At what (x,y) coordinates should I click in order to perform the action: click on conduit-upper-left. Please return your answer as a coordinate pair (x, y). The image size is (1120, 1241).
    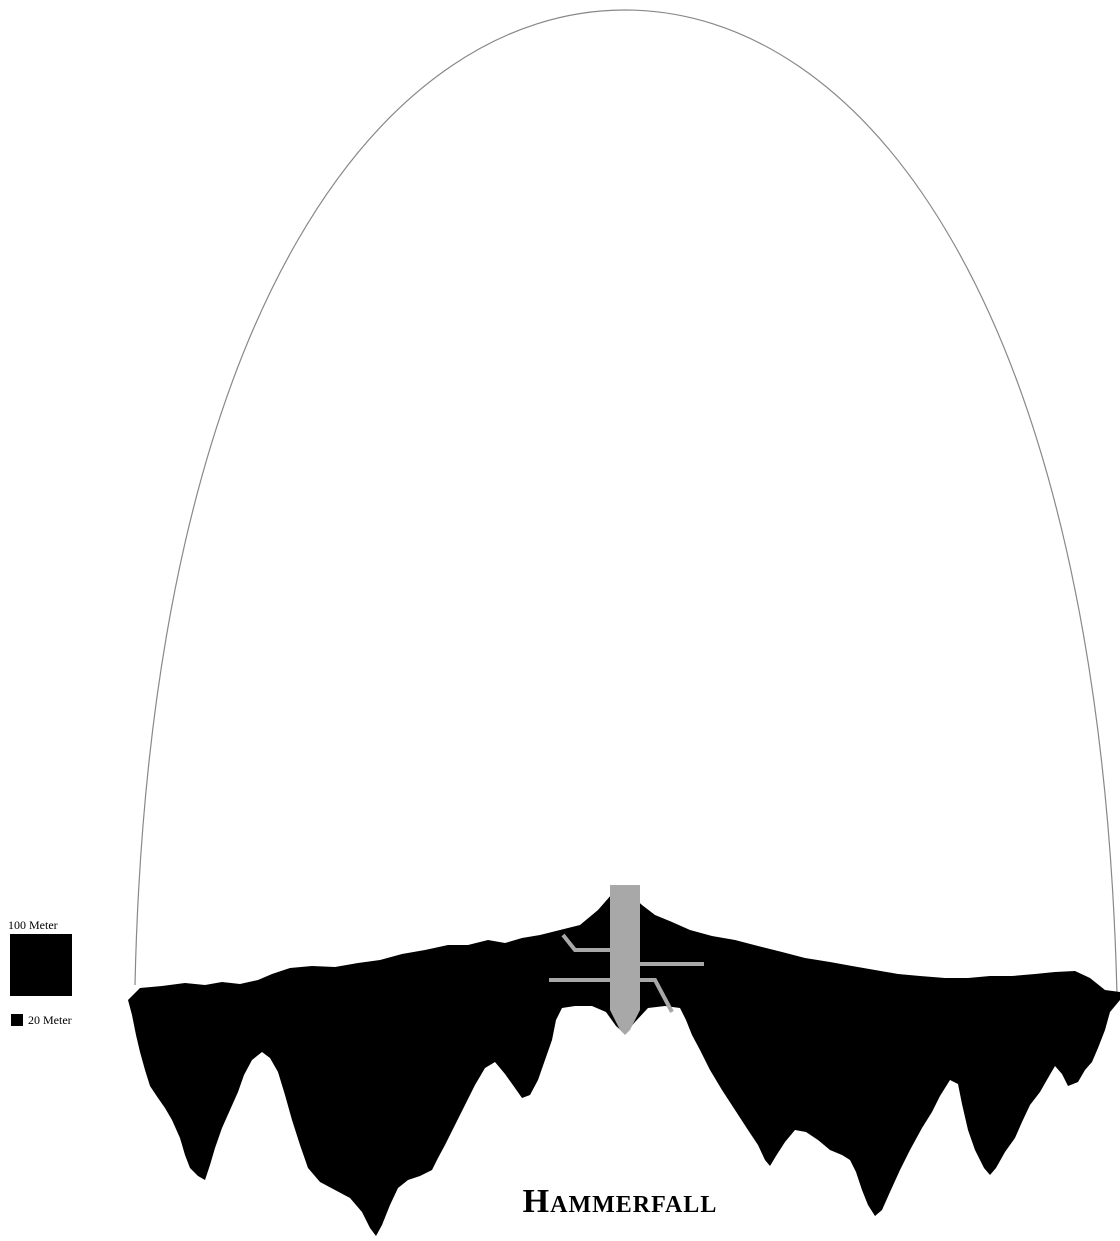
    Looking at the image, I should click on (588, 942).